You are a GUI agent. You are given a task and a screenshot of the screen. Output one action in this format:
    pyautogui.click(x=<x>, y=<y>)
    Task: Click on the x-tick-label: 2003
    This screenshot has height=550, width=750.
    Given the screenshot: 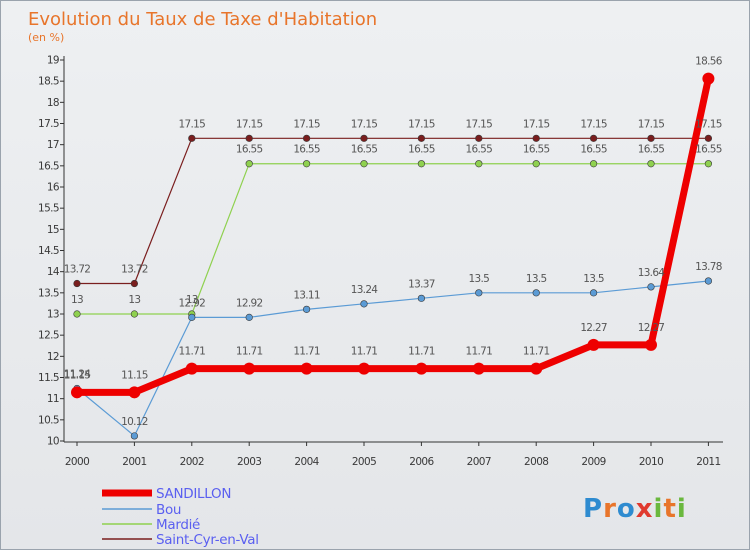 What is the action you would take?
    pyautogui.click(x=249, y=462)
    